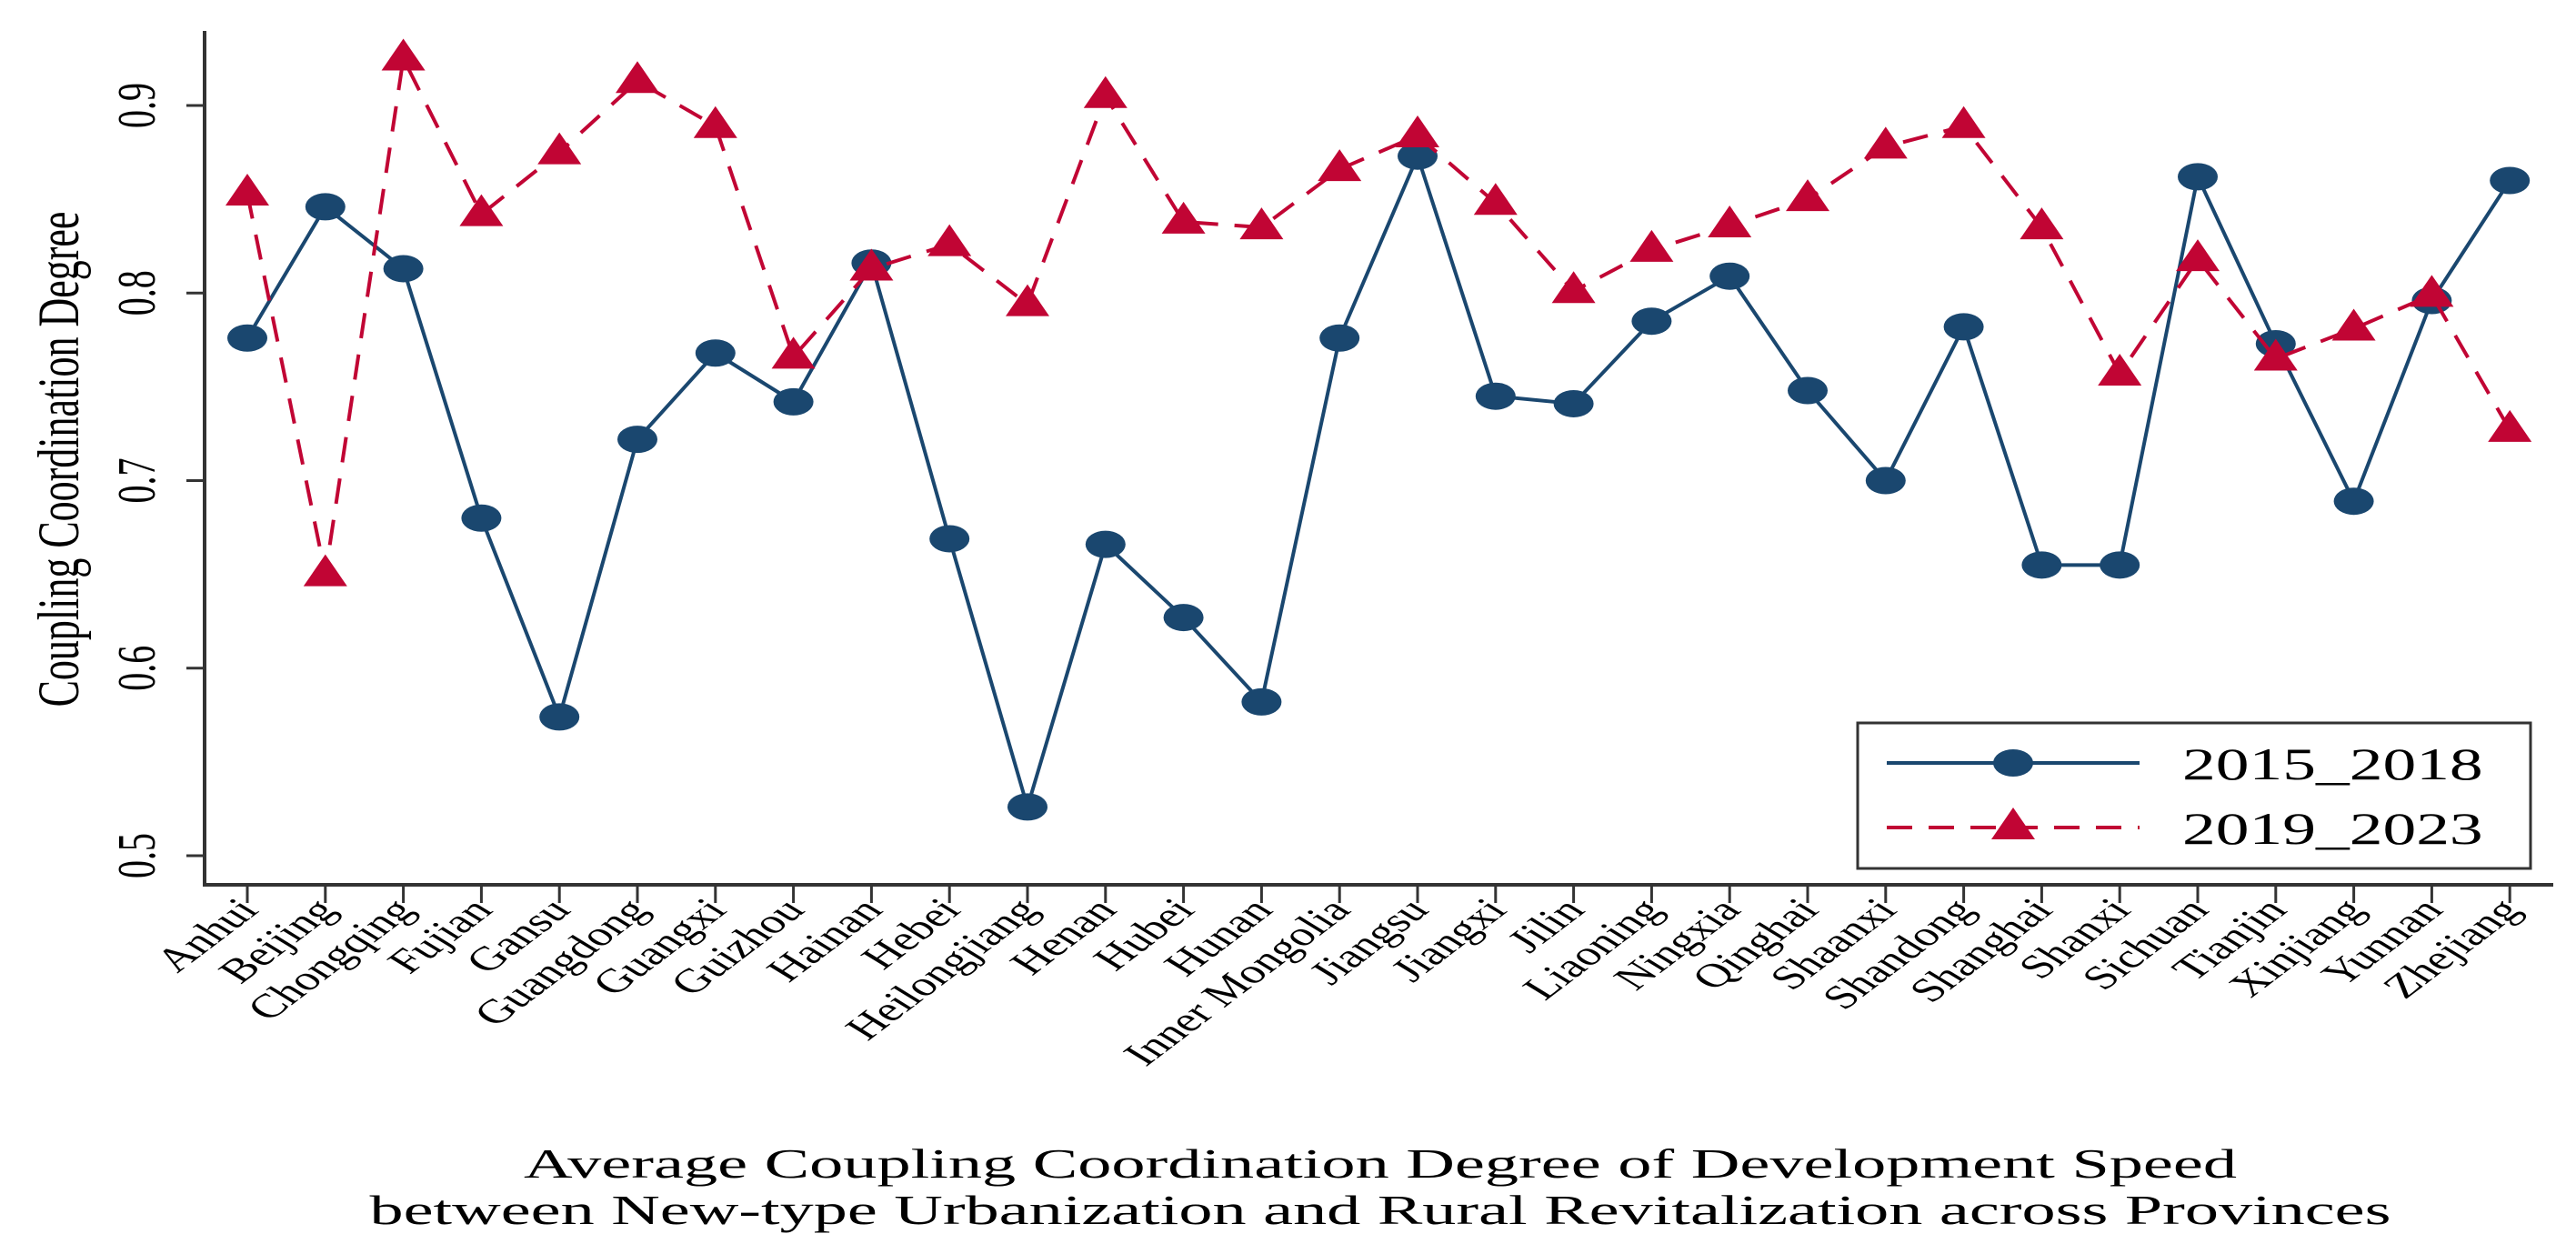 This screenshot has width=2576, height=1254. Describe the element at coordinates (2013, 823) in the screenshot. I see `legend-marker-triangle` at that location.